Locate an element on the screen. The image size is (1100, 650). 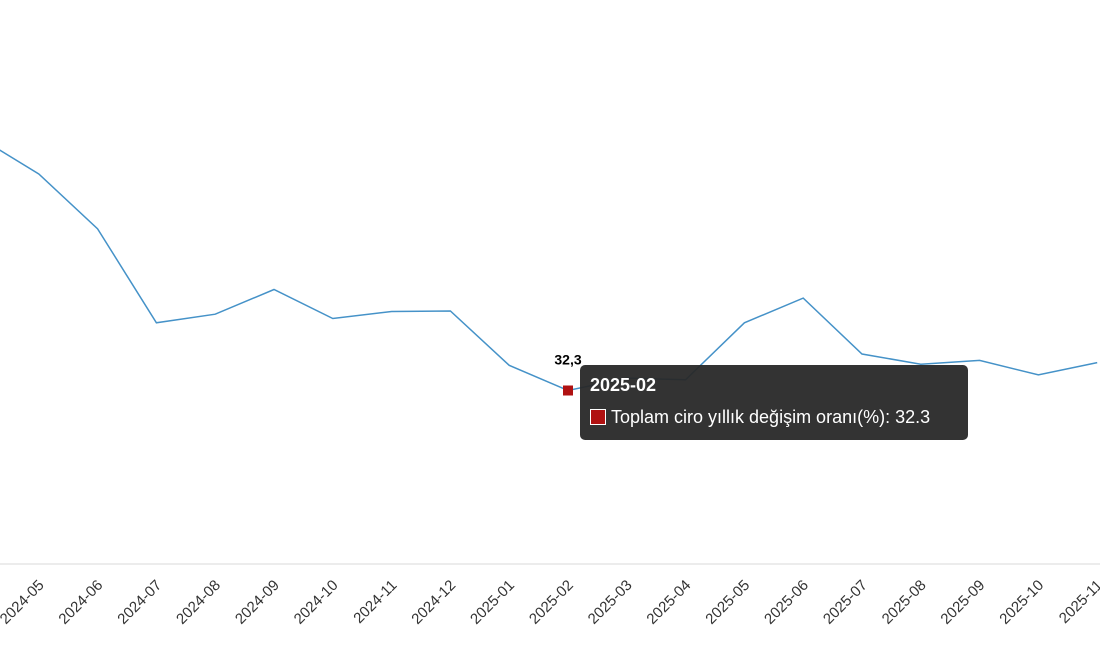
x-tick-label-2025-06: 2025-06 is located at coordinates (786, 602).